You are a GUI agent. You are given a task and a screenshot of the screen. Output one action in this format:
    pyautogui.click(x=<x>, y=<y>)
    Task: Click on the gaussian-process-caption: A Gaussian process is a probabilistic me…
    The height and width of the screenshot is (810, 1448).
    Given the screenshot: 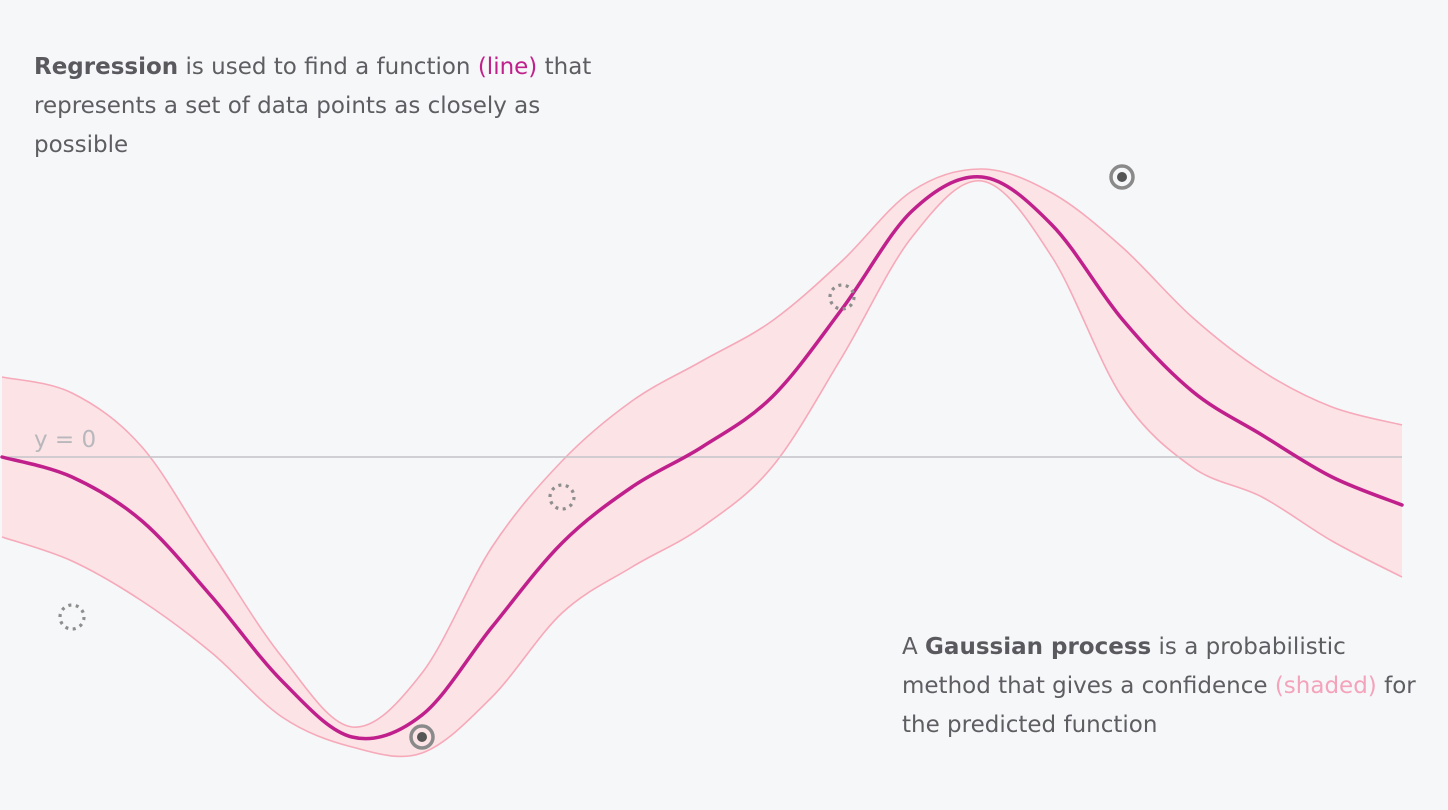 What is the action you would take?
    pyautogui.click(x=1162, y=686)
    